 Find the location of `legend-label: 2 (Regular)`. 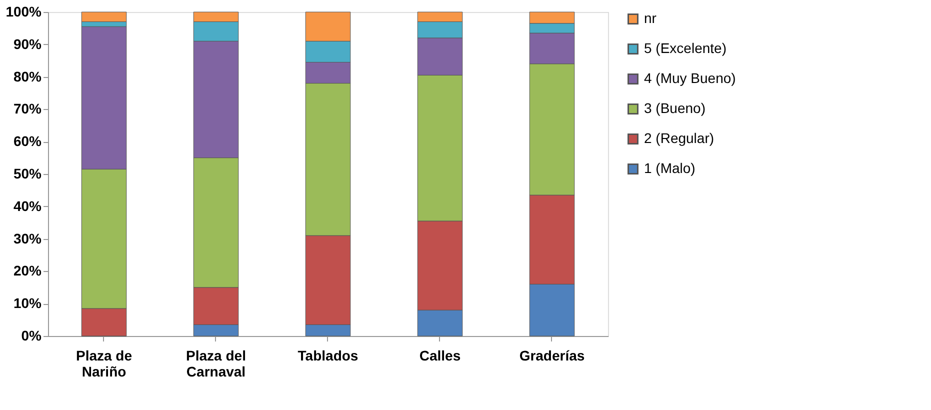

legend-label: 2 (Regular) is located at coordinates (679, 138).